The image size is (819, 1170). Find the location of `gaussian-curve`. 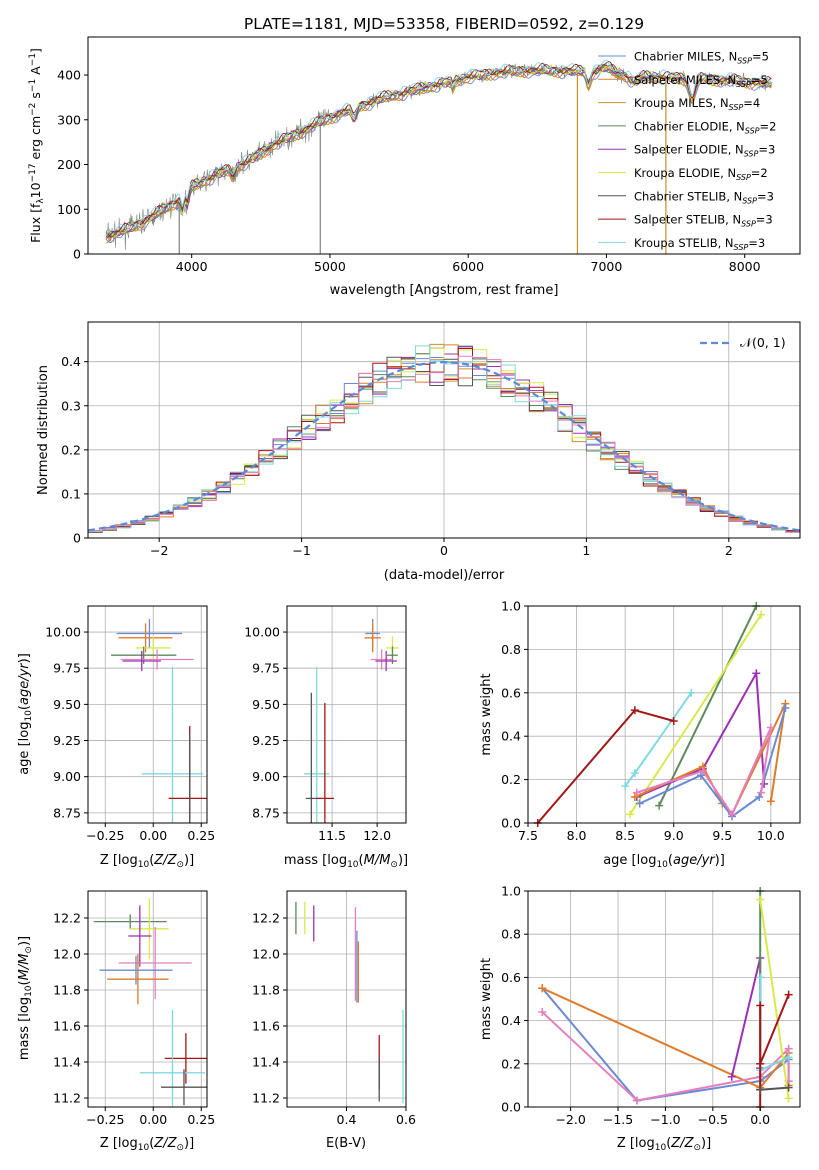

gaussian-curve is located at coordinates (444, 446).